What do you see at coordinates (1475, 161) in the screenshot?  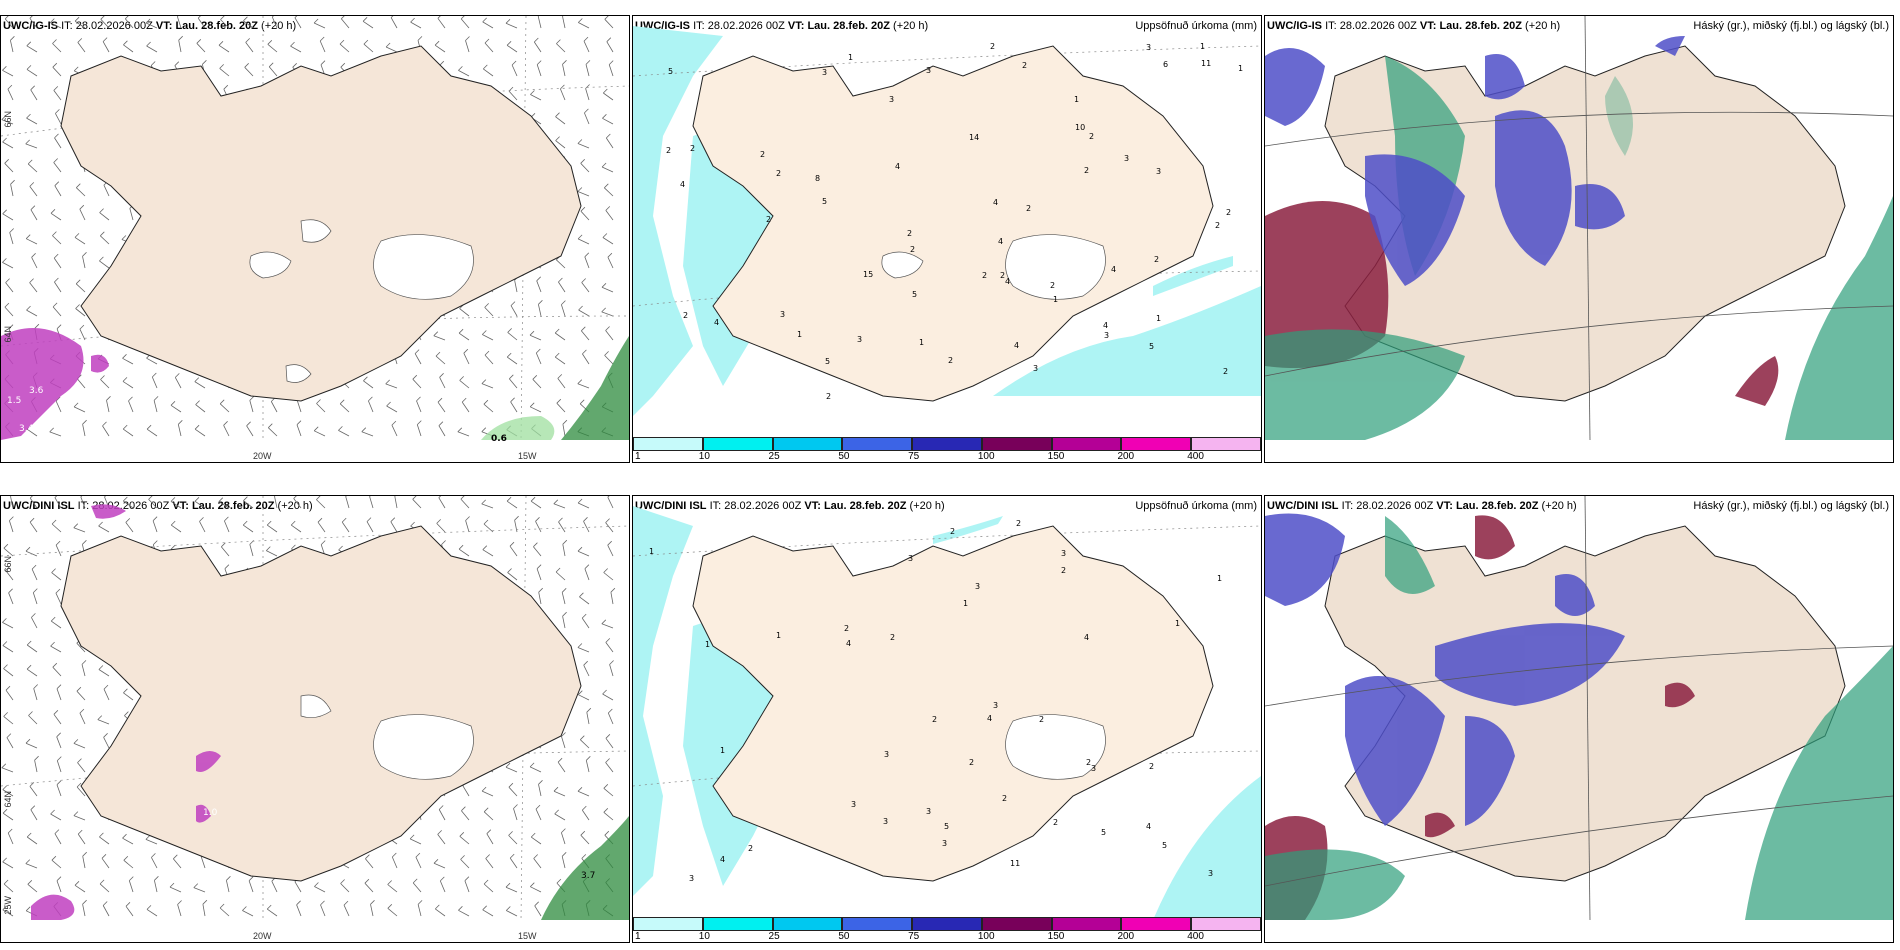 I see `high-cloud` at bounding box center [1475, 161].